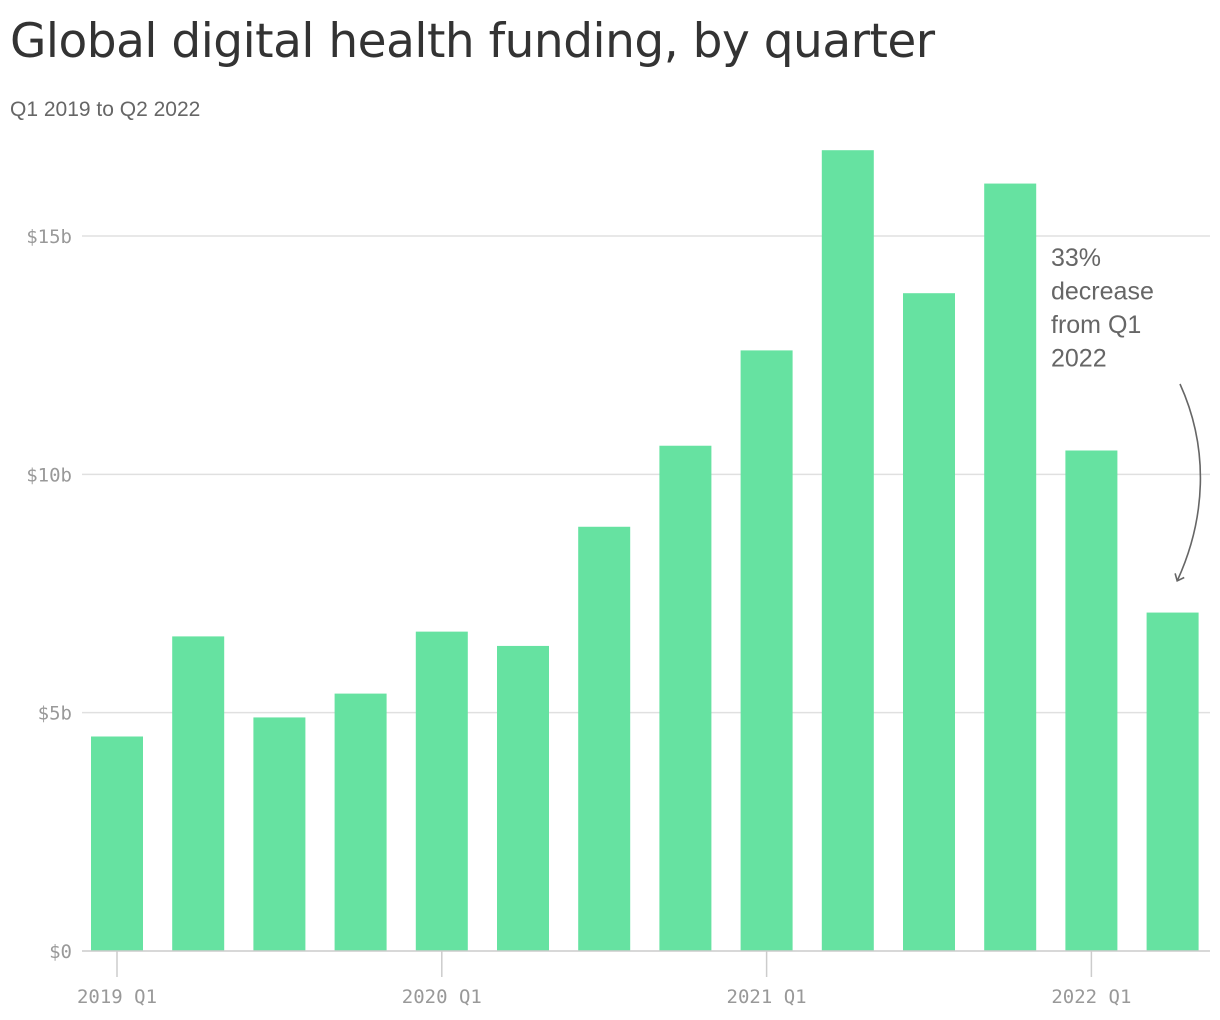 This screenshot has width=1220, height=1020. What do you see at coordinates (604, 738) in the screenshot?
I see `bar-2020-q3` at bounding box center [604, 738].